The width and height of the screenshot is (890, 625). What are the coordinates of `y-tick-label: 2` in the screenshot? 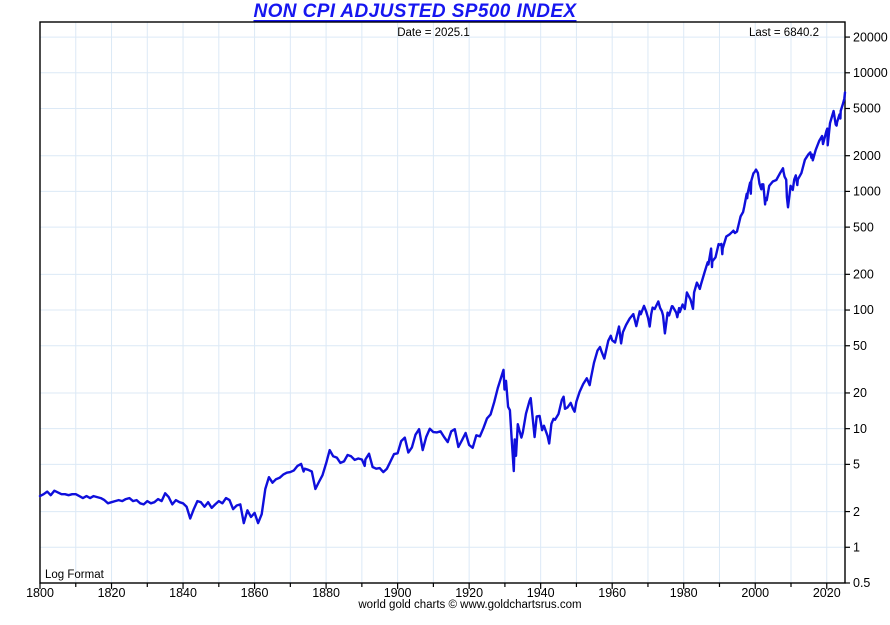 It's located at (856, 512).